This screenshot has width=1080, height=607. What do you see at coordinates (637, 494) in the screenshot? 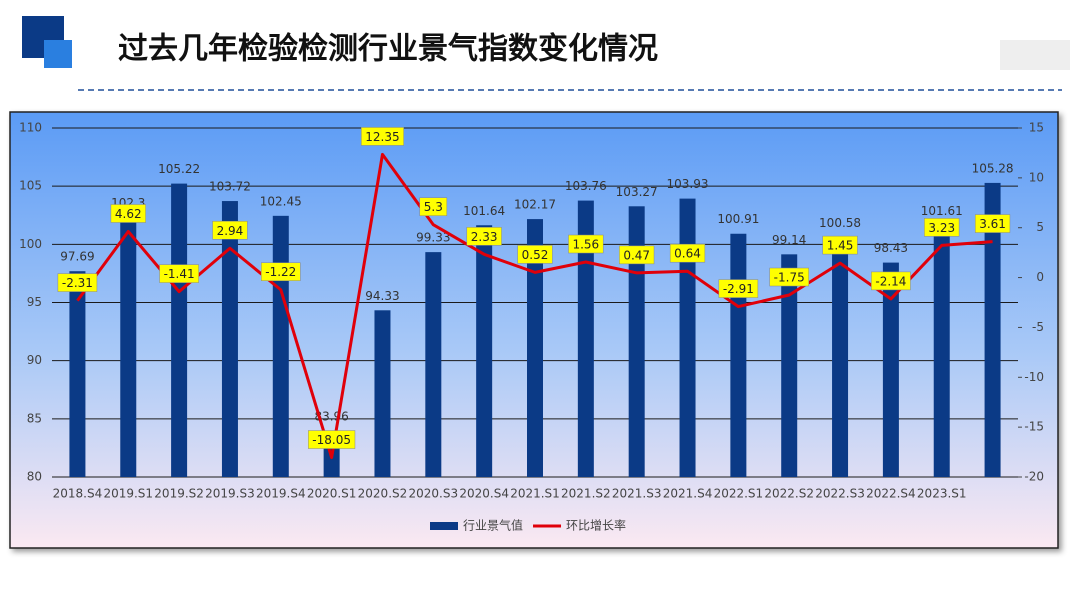
I see `x-tick-label: 2021.S3` at bounding box center [637, 494].